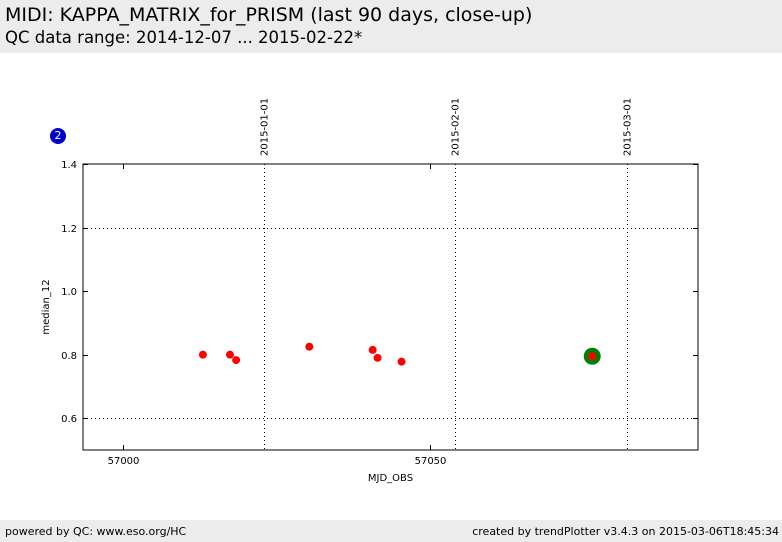 The image size is (782, 542). Describe the element at coordinates (69, 356) in the screenshot. I see `y-tick-label: 0.8` at that location.